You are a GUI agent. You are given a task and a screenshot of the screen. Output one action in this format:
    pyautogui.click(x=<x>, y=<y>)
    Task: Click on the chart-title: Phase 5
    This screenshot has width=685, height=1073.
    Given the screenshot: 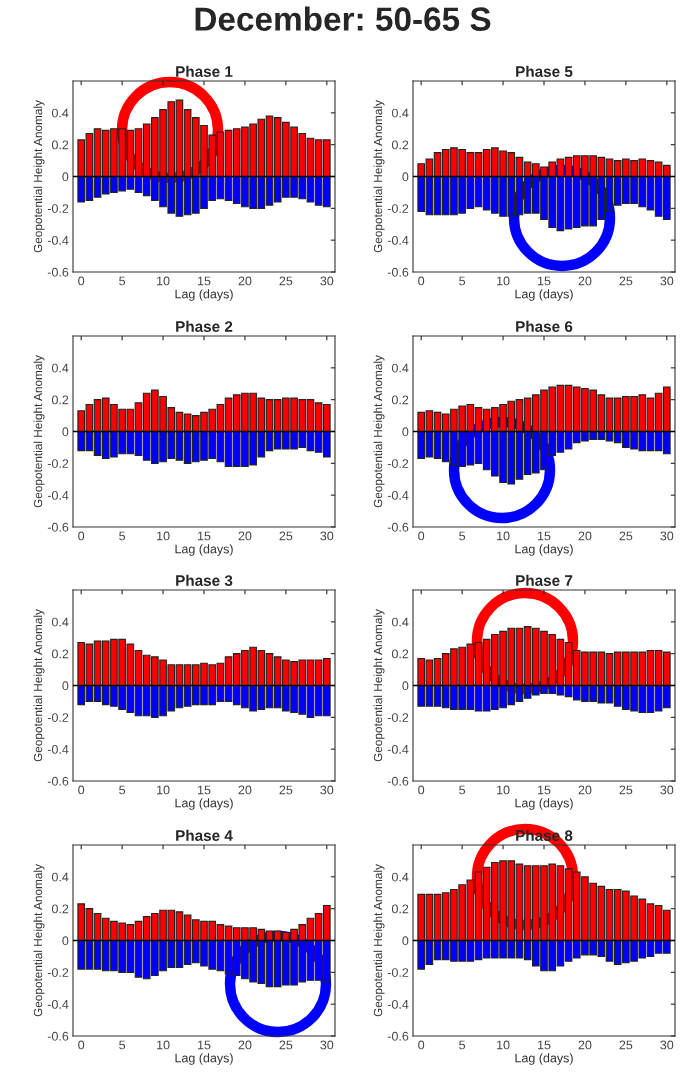 What is the action you would take?
    pyautogui.click(x=544, y=71)
    